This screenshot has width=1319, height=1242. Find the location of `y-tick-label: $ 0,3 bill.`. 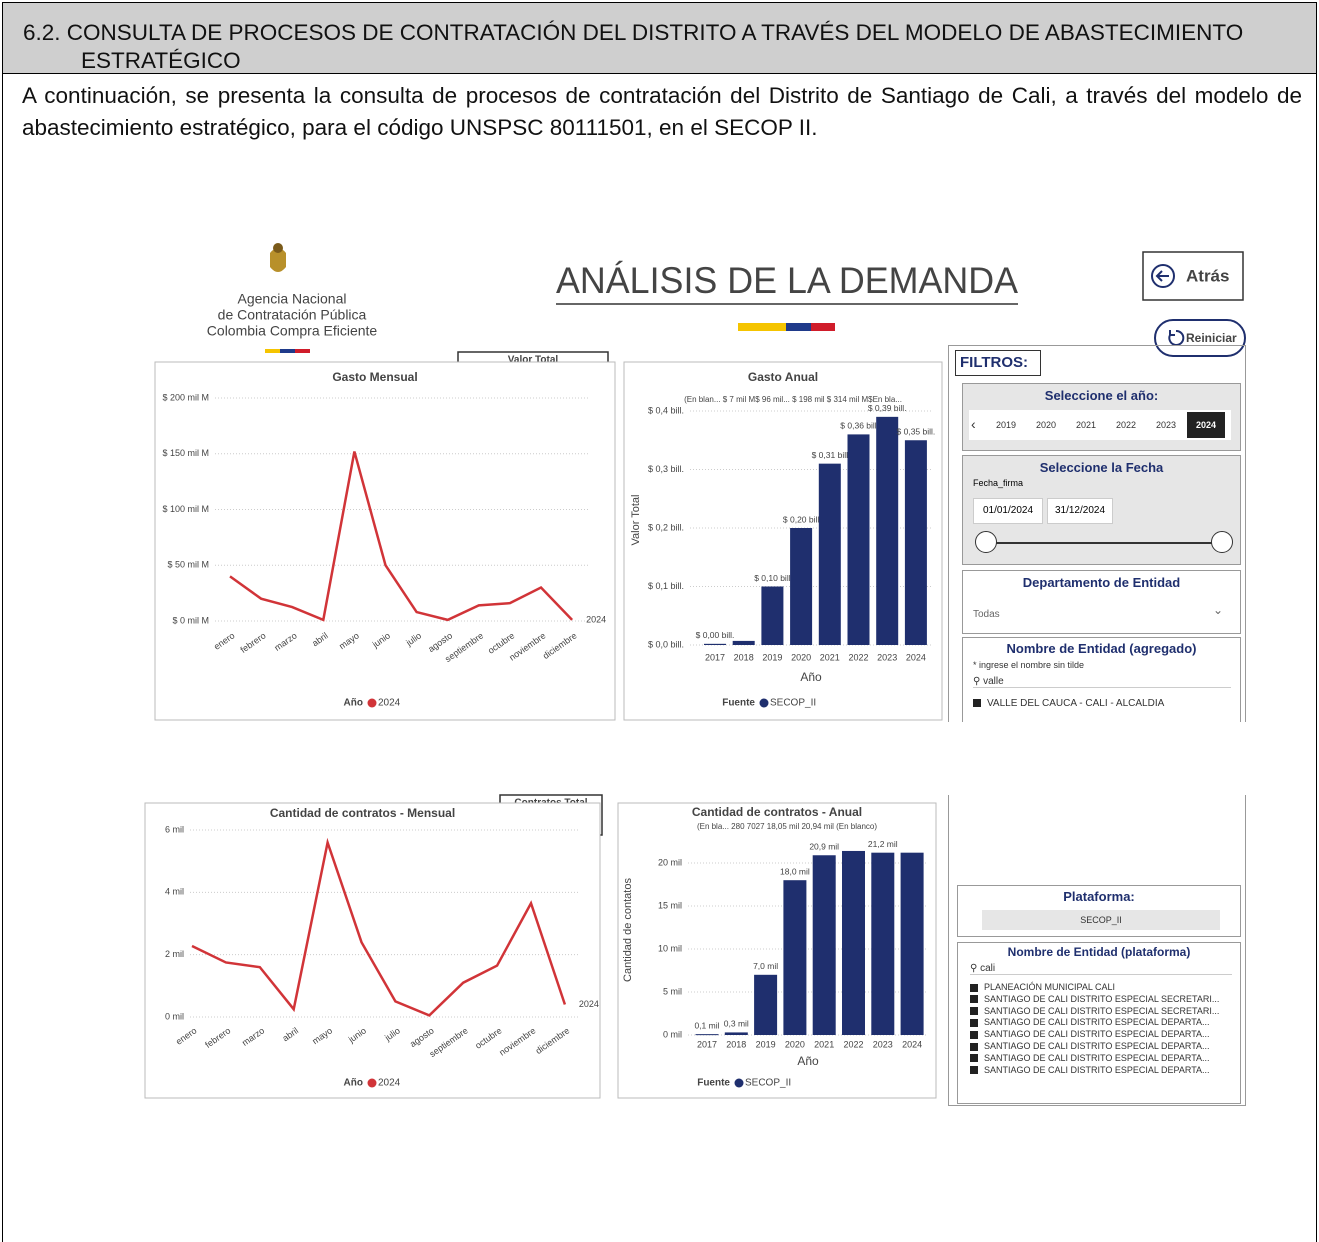

y-tick-label: $ 0,3 bill. is located at coordinates (666, 469).